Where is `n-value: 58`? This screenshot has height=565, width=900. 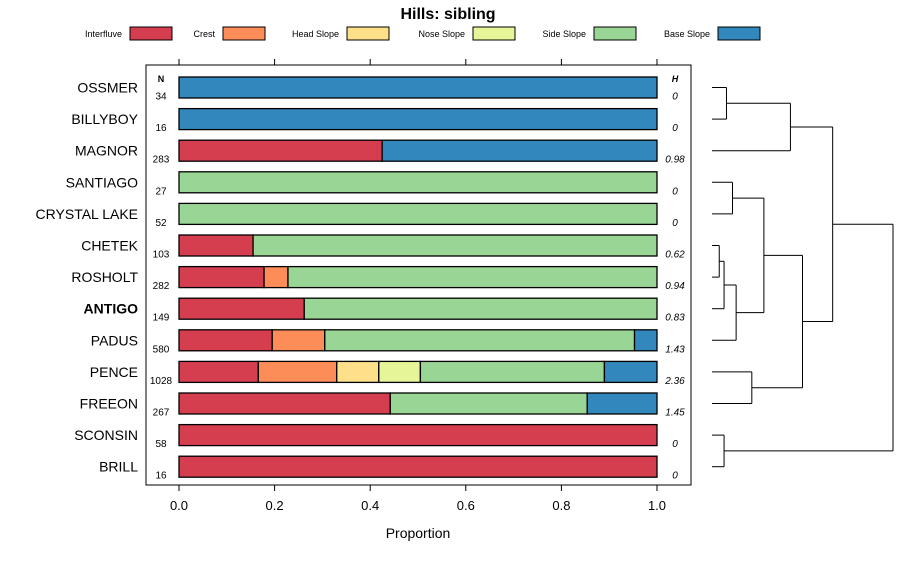 n-value: 58 is located at coordinates (161, 444).